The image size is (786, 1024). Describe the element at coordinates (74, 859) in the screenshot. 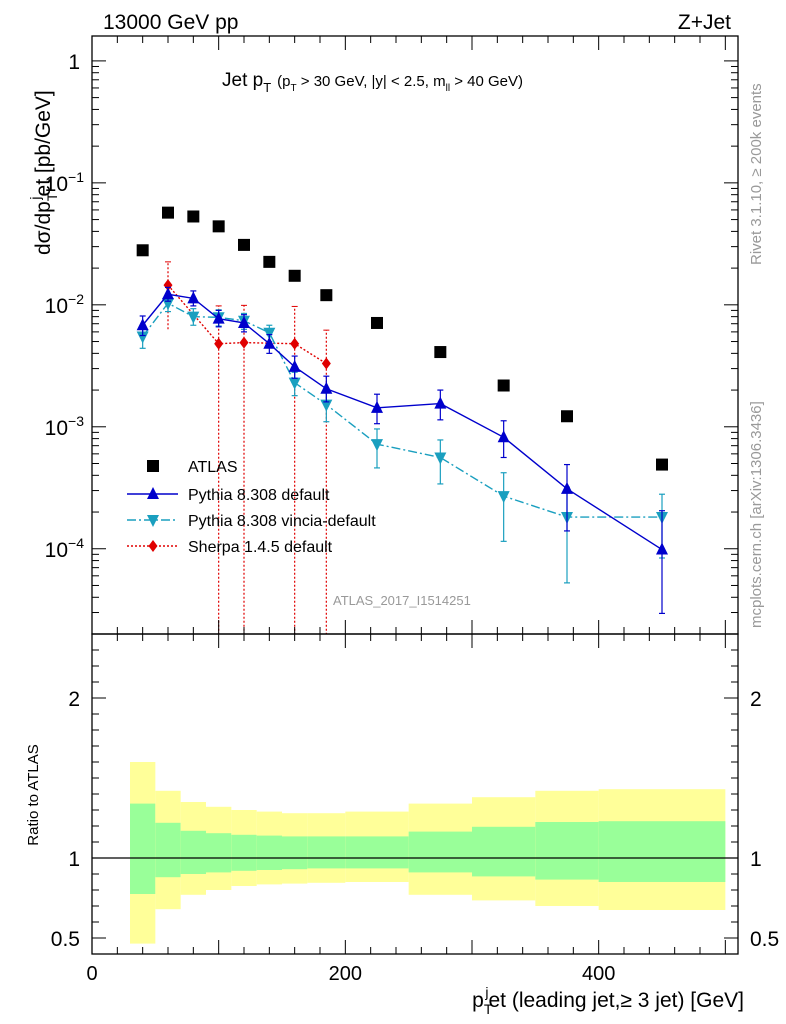

I see `ratio-tick-label-left: 1` at that location.